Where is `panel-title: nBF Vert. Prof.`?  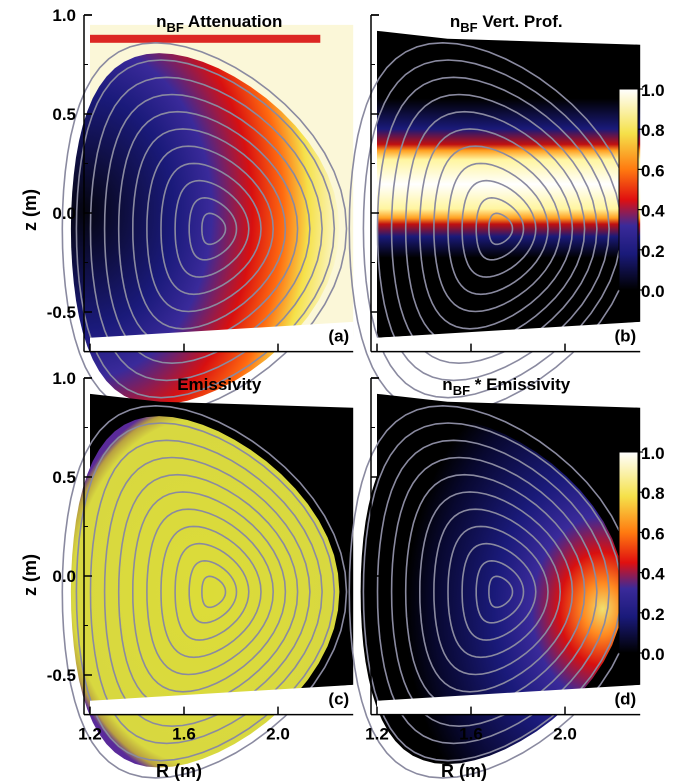 panel-title: nBF Vert. Prof. is located at coordinates (506, 23).